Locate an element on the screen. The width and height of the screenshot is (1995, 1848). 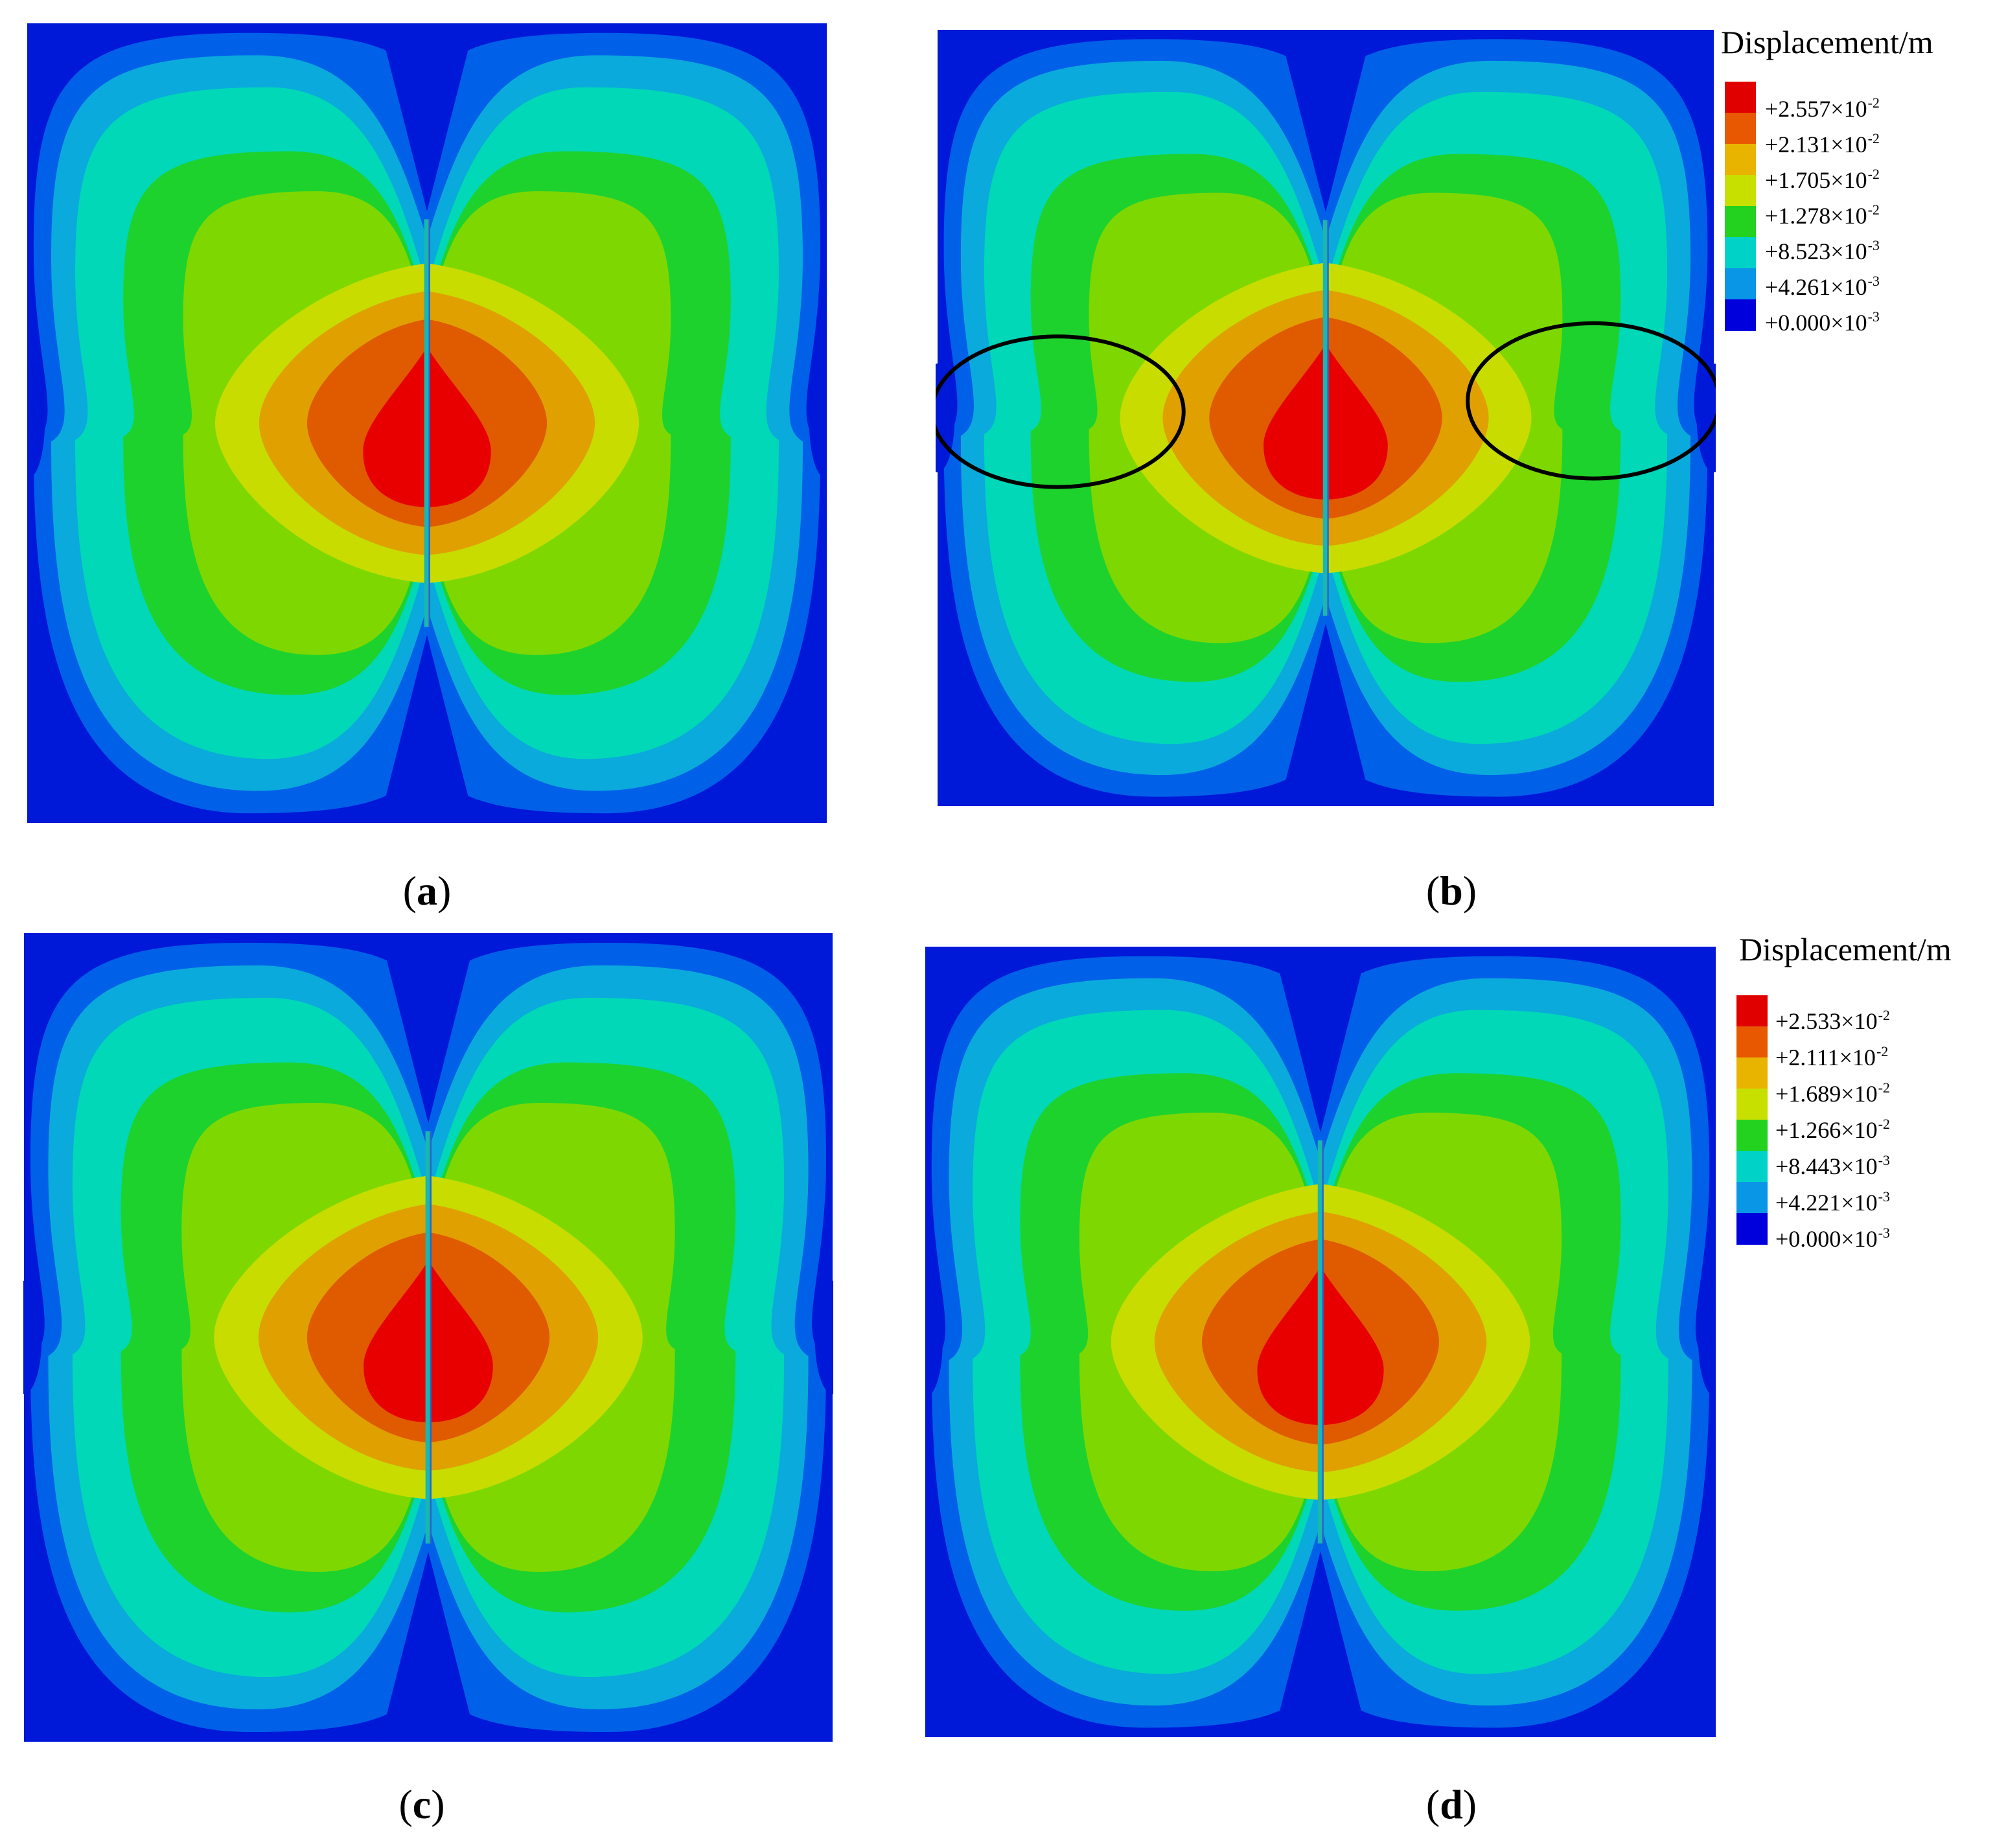
legend-value-label: +1.705×10-2 is located at coordinates (1823, 179).